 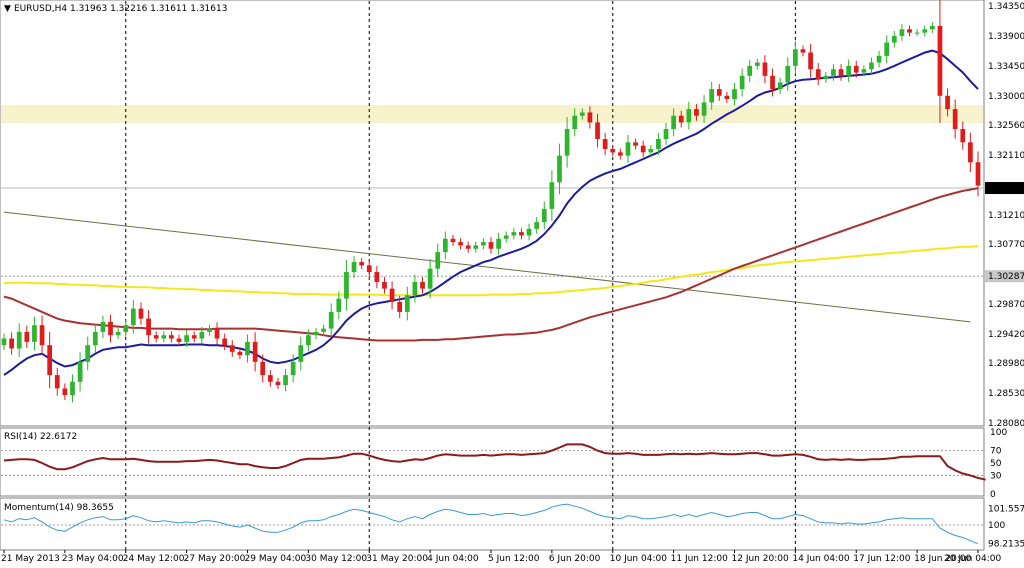 What do you see at coordinates (40, 437) in the screenshot?
I see `rsi-label: RSI(14) 22.6172` at bounding box center [40, 437].